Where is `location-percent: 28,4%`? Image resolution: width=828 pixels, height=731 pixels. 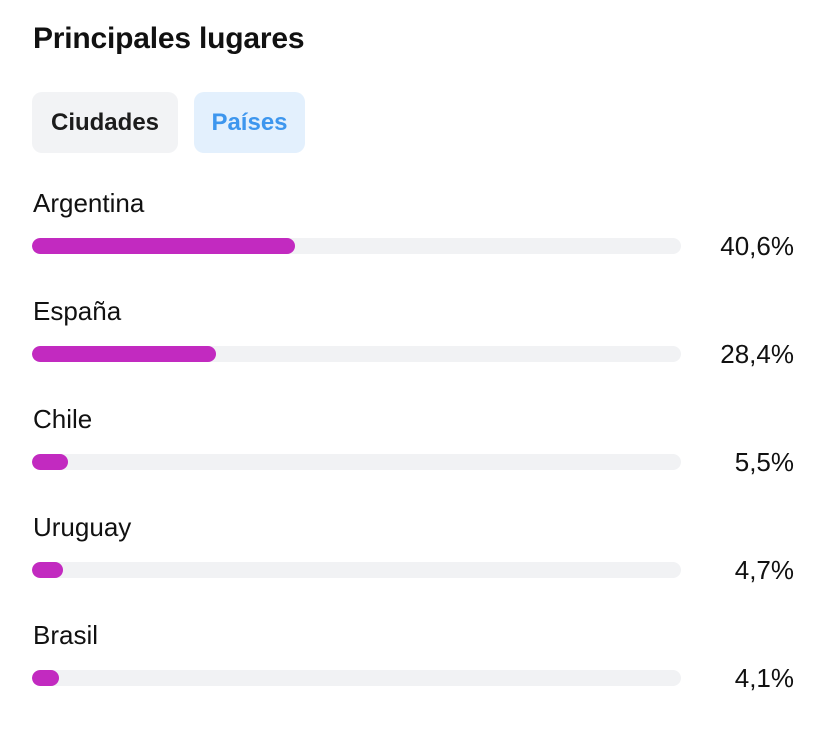
location-percent: 28,4% is located at coordinates (757, 354).